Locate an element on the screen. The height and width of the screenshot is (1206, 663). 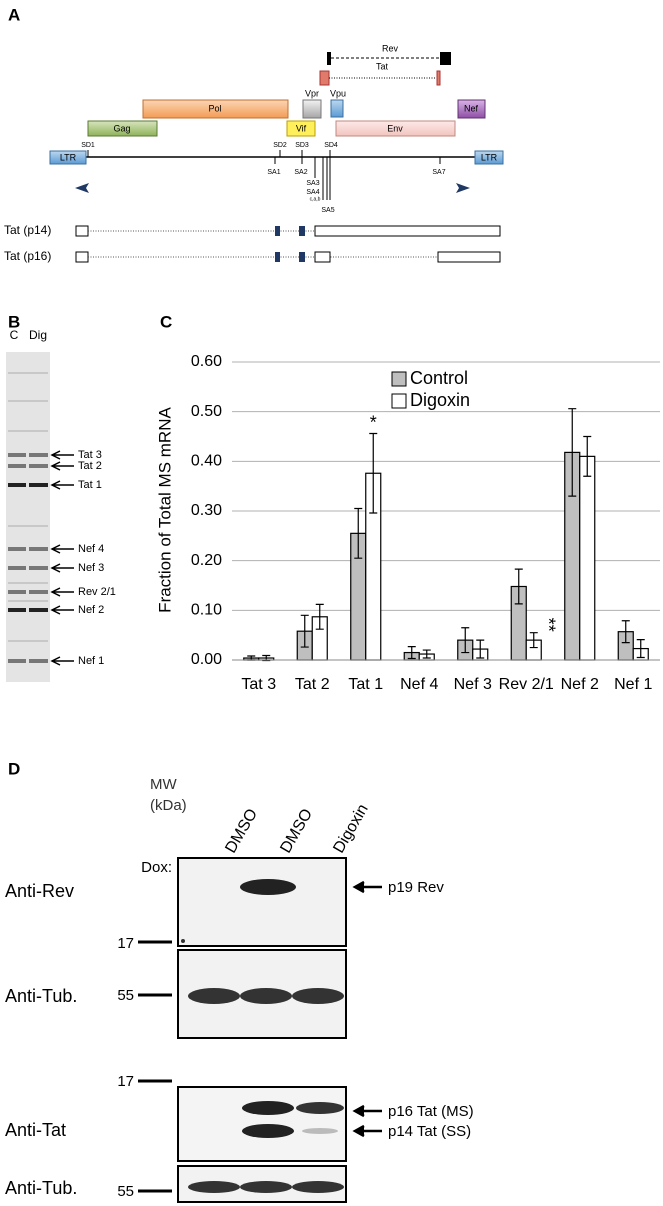
lane-label: Dig is located at coordinates (38, 335).